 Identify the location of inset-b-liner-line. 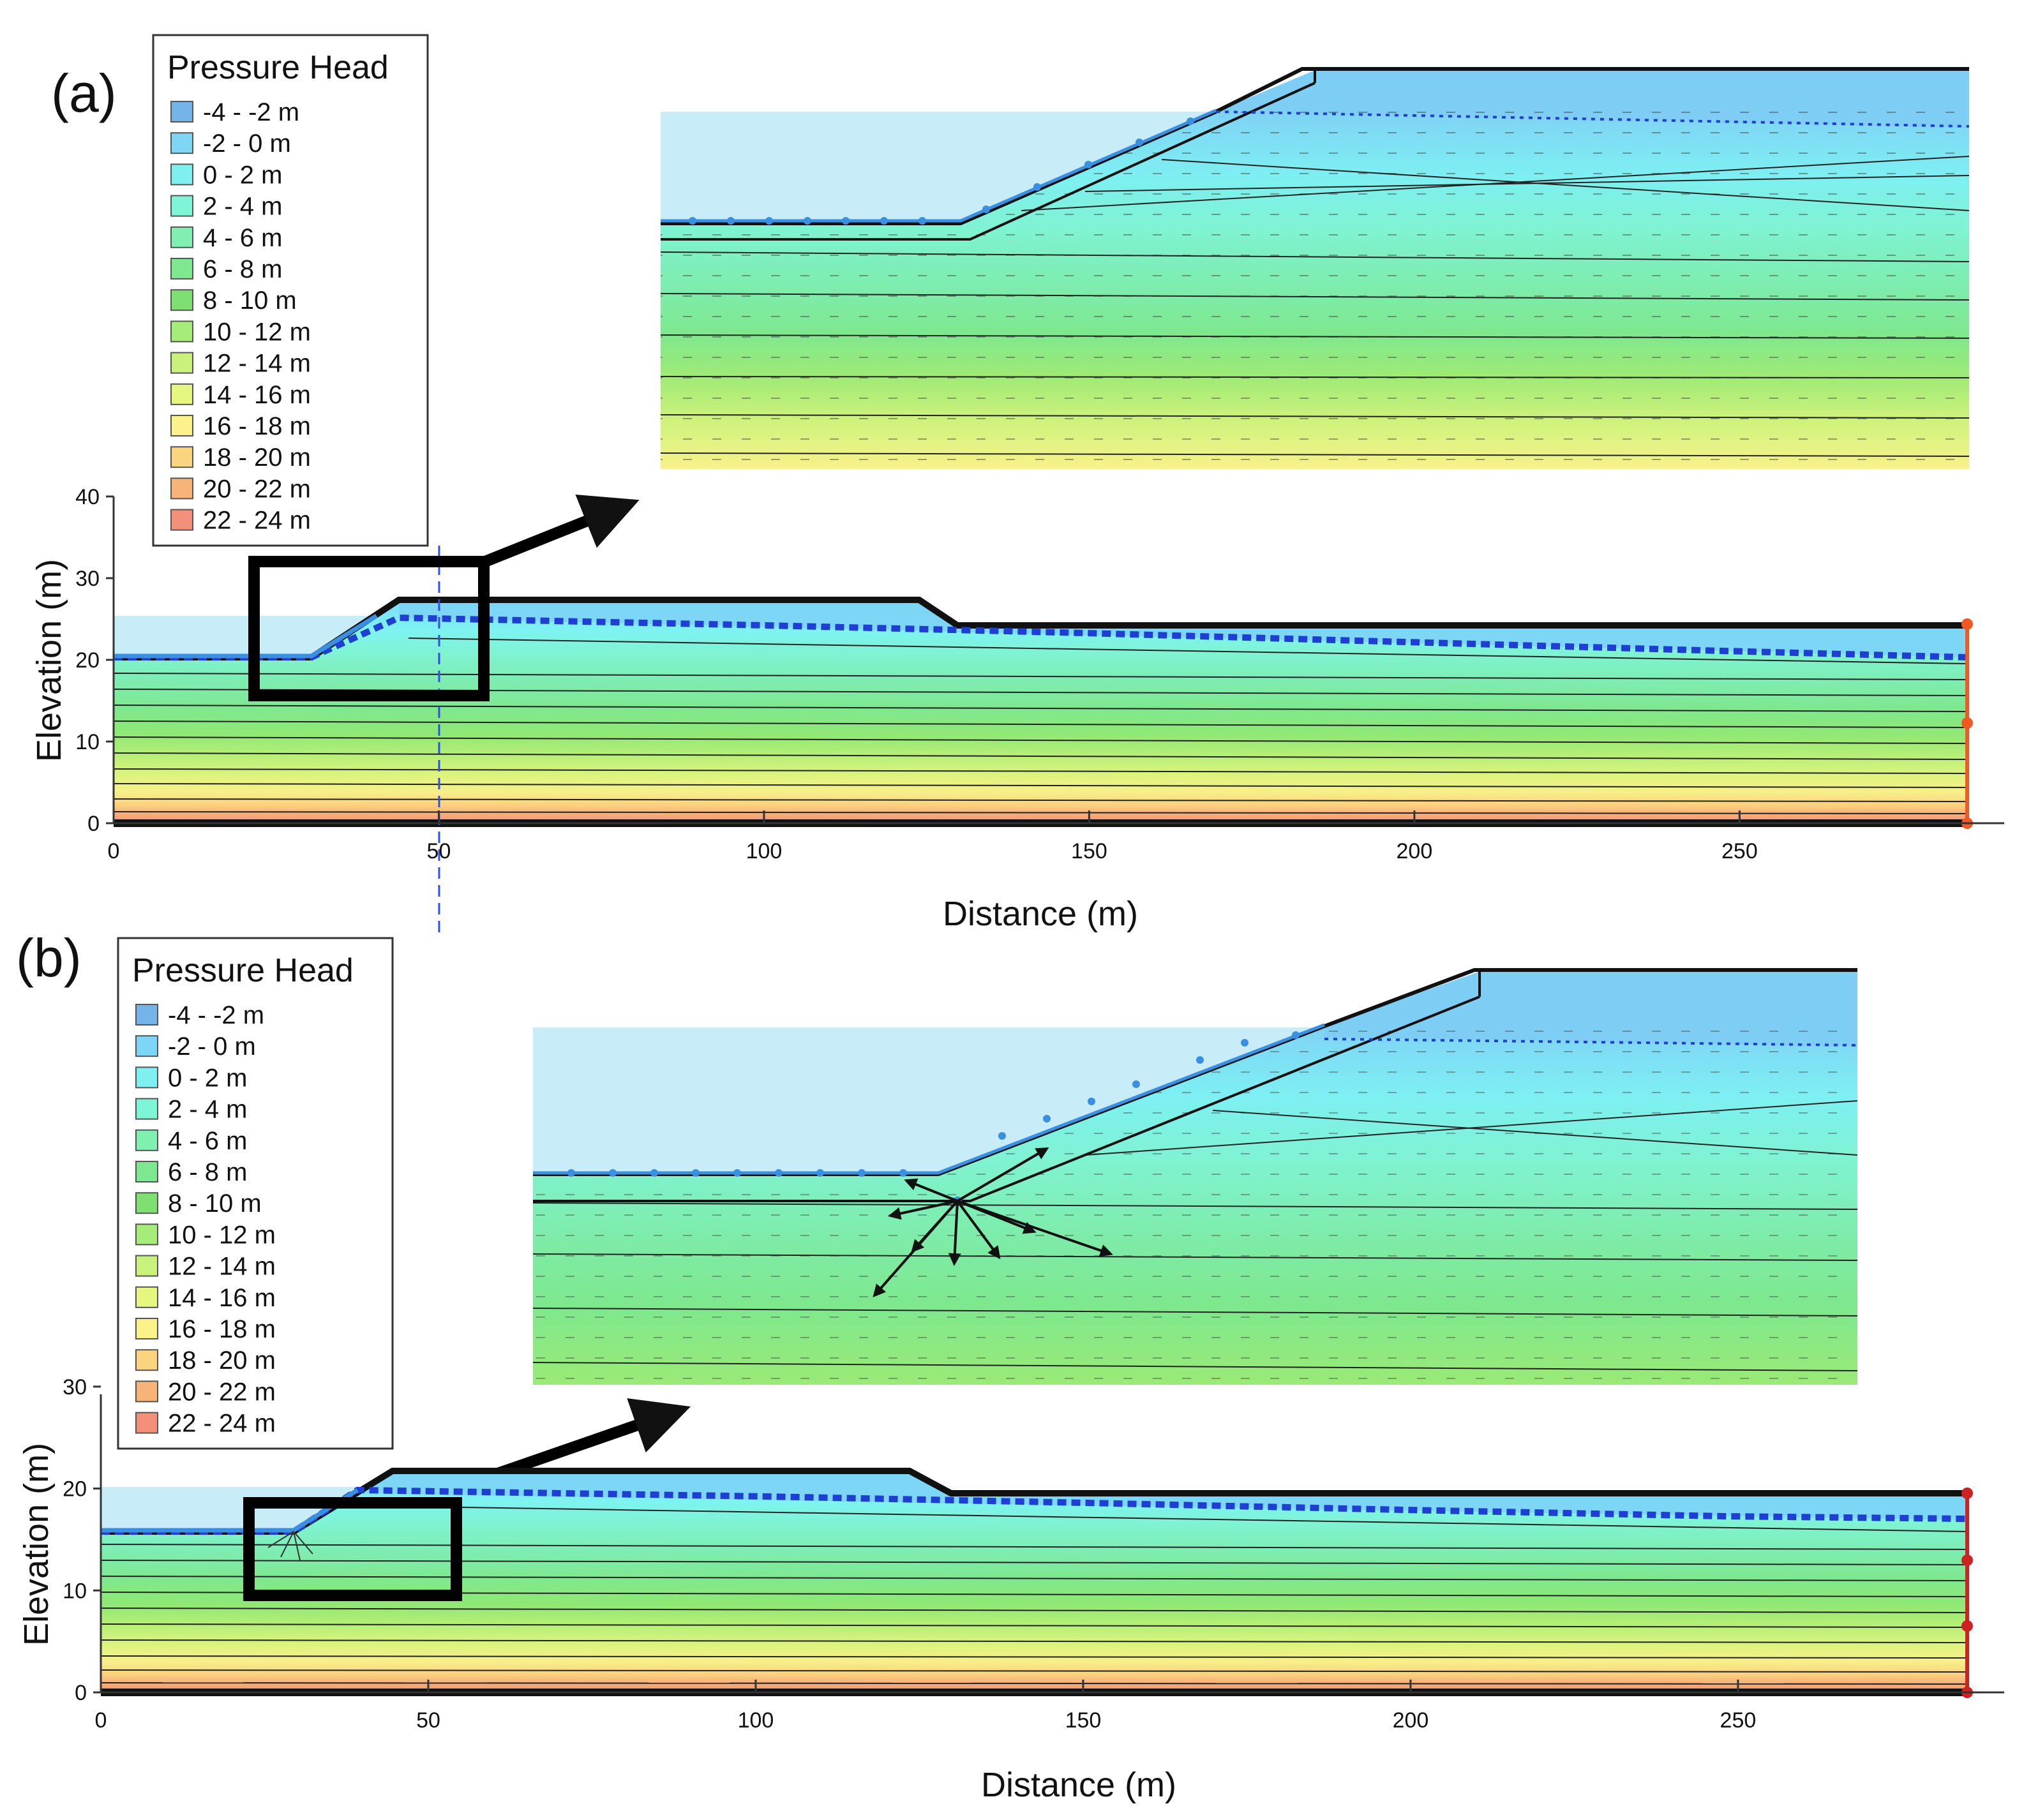
(1006, 1099).